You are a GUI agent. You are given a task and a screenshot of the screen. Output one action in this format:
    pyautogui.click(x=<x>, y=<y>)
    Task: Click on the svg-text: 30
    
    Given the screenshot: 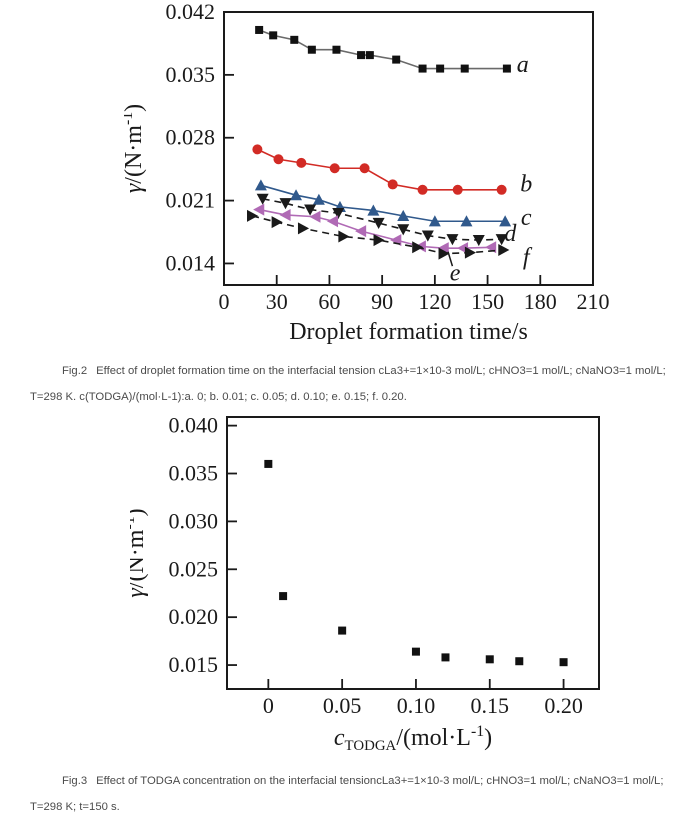 What is the action you would take?
    pyautogui.click(x=277, y=301)
    